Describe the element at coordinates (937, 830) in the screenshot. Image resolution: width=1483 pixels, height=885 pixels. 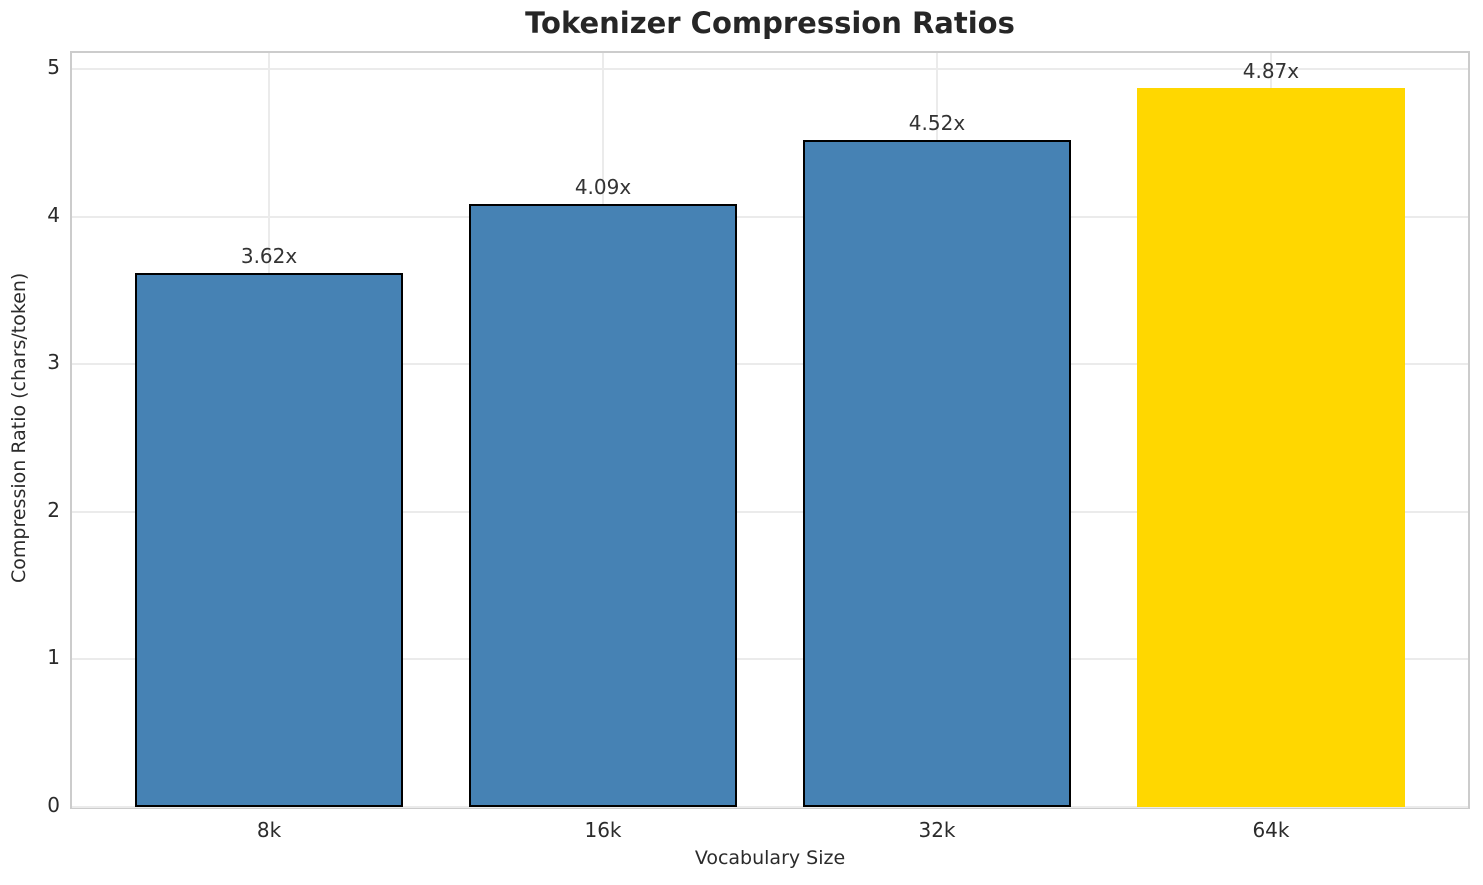
I see `x-tick-label-32k: 32k` at that location.